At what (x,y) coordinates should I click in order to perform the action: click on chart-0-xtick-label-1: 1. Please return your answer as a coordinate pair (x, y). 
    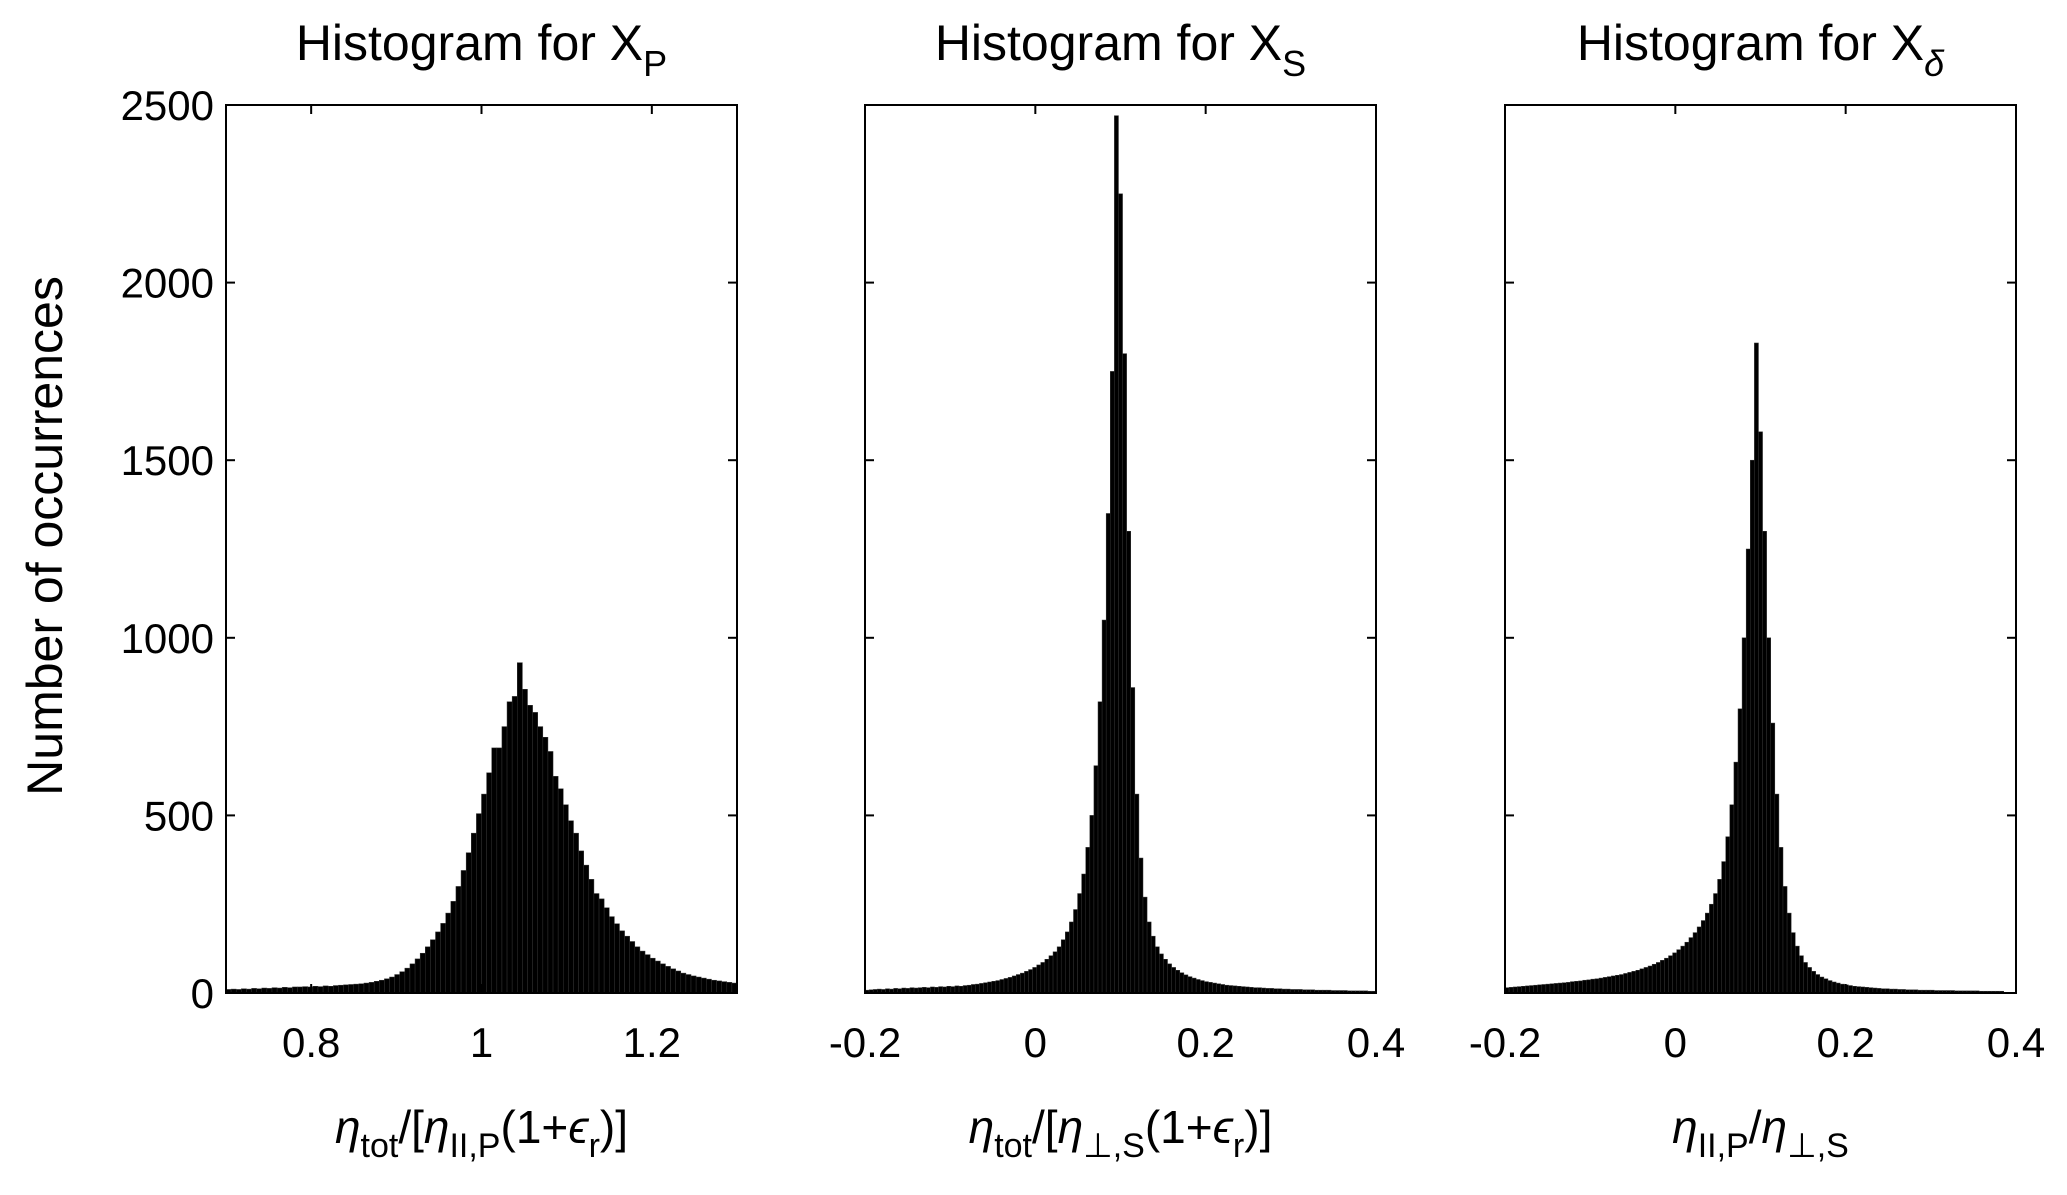
    Looking at the image, I should click on (481, 1042).